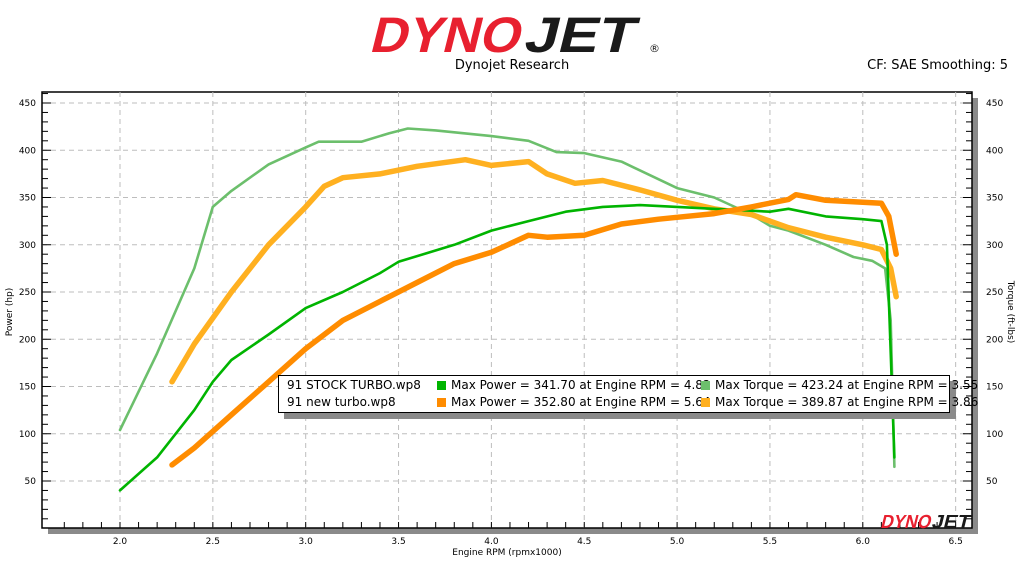 The image size is (1024, 576). What do you see at coordinates (906, 522) in the screenshot?
I see `svg-text: DYNO` at bounding box center [906, 522].